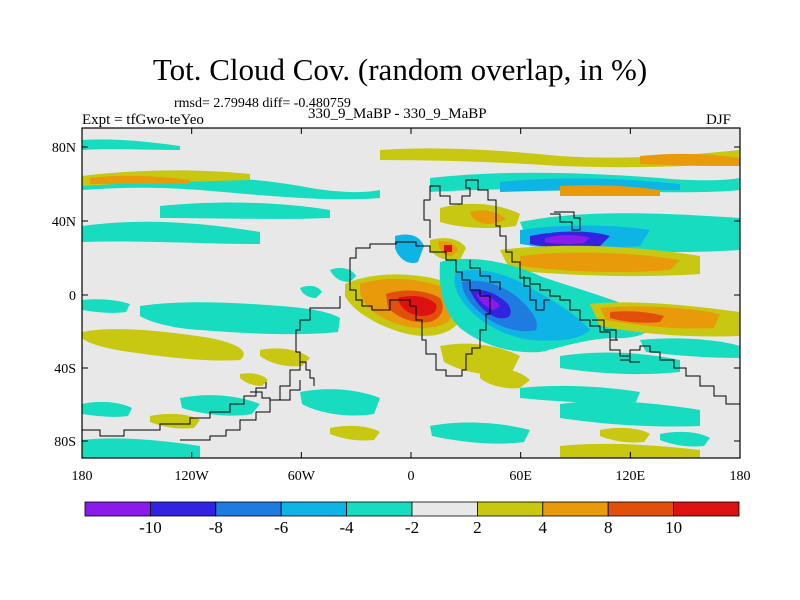 The image size is (800, 600). I want to click on colorbar-label: -4, so click(347, 527).